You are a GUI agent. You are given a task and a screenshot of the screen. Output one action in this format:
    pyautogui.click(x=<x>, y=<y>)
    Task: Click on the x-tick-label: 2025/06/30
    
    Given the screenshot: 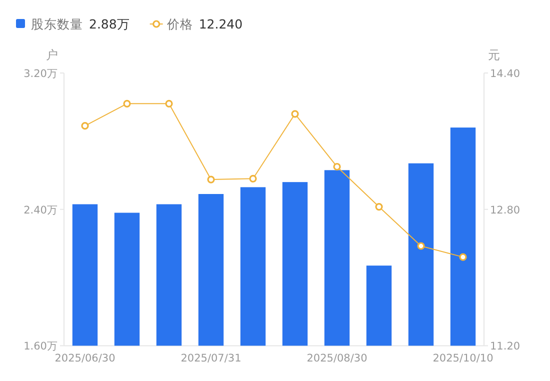 What is the action you would take?
    pyautogui.click(x=85, y=358)
    